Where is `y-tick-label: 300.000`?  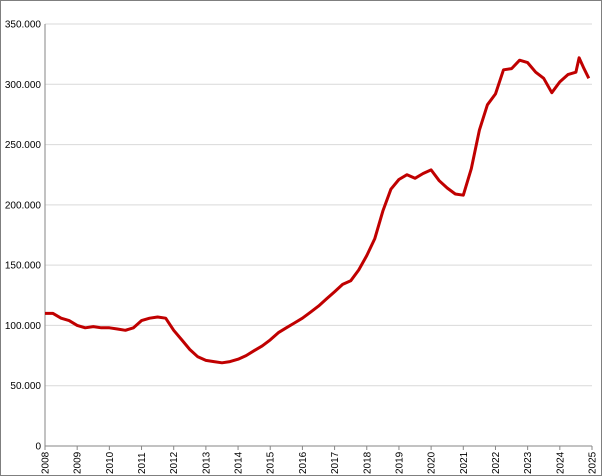
y-tick-label: 300.000 is located at coordinates (23, 85).